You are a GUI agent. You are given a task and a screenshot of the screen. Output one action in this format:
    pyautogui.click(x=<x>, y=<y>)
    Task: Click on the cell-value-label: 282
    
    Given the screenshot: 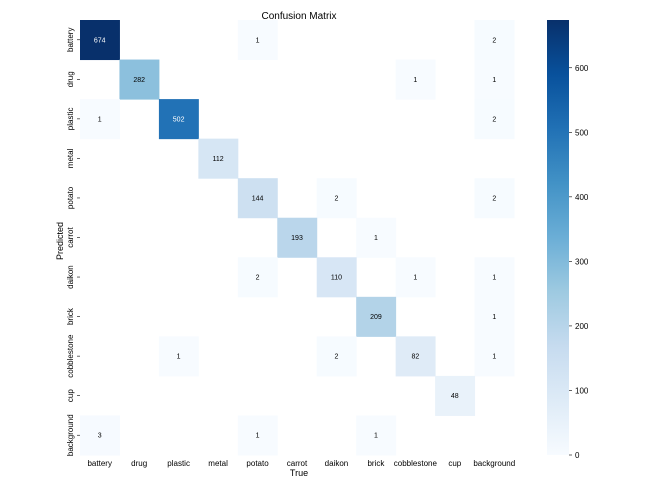 What is the action you would take?
    pyautogui.click(x=139, y=80)
    